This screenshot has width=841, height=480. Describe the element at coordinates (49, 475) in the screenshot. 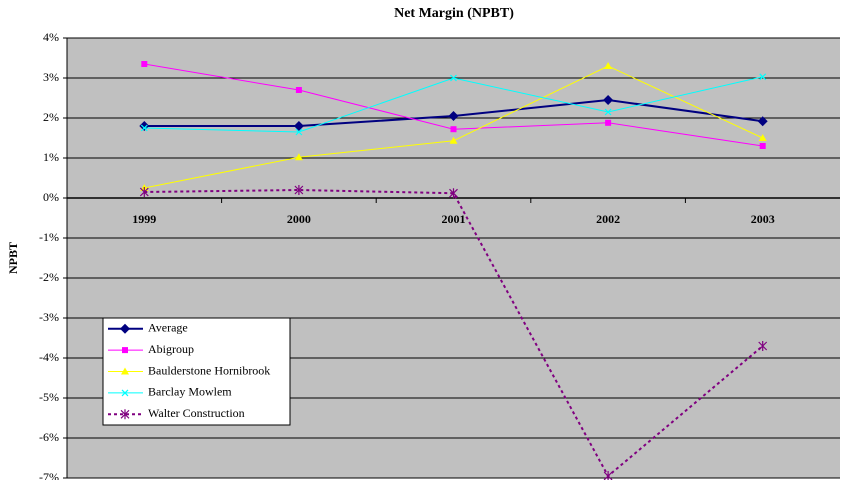

I see `y-tick-label: -7%` at that location.